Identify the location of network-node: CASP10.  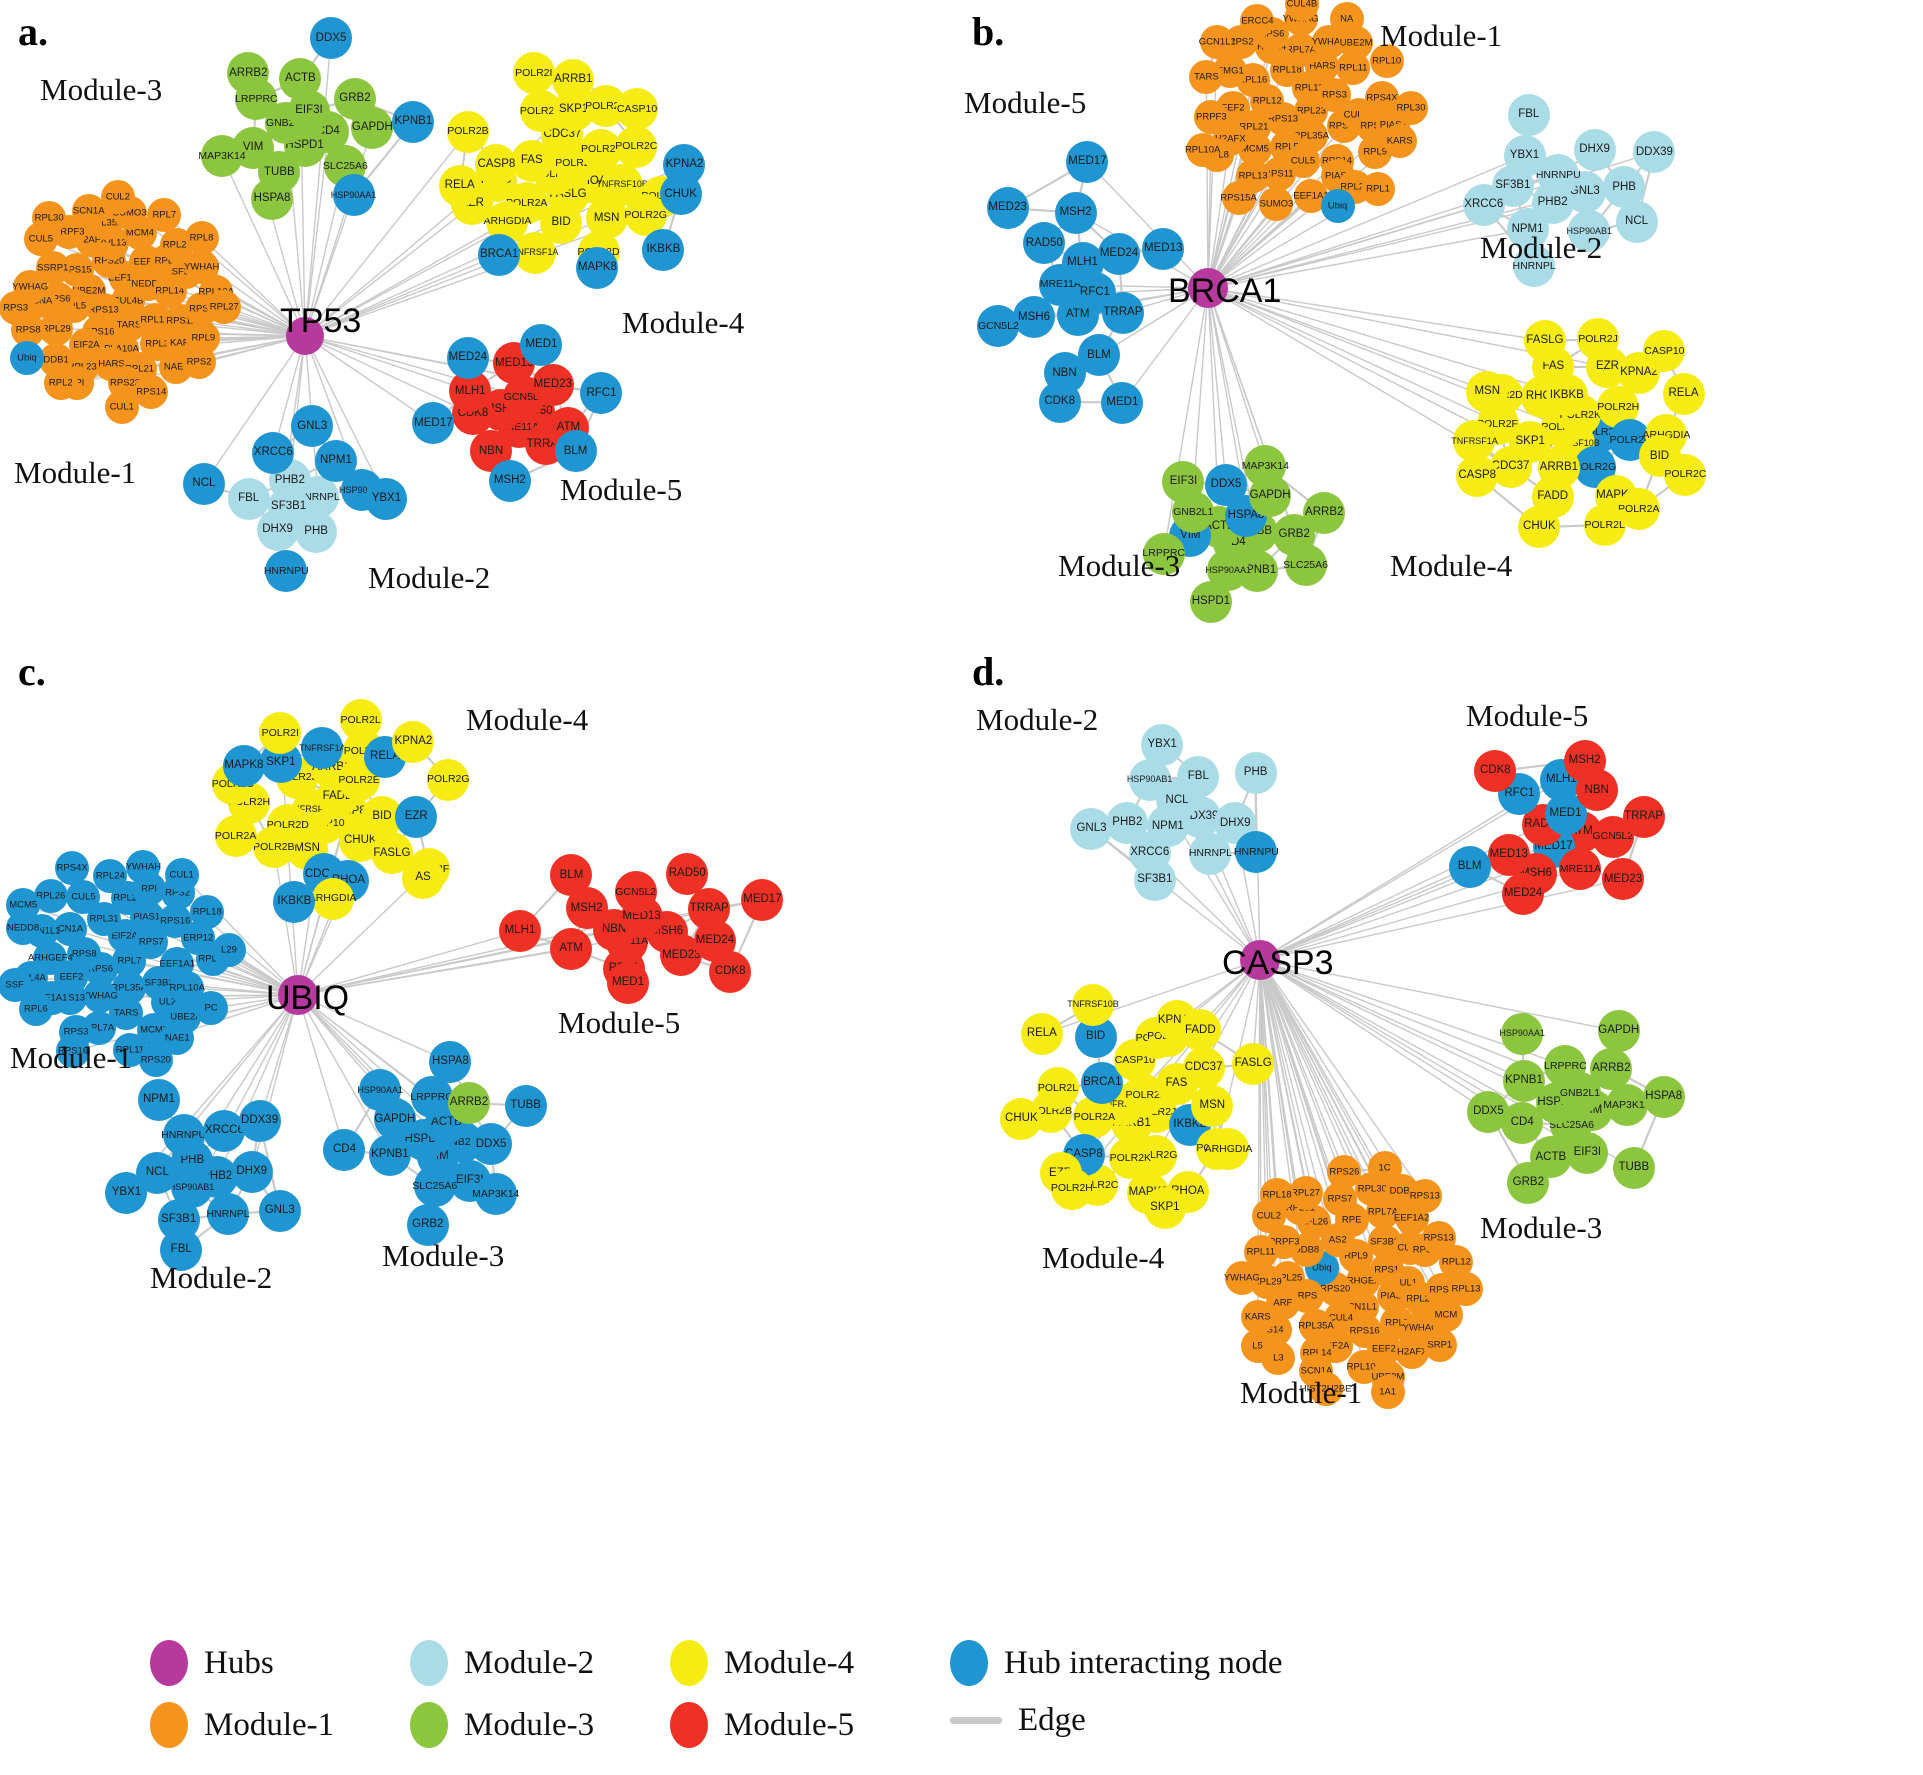
(637, 108).